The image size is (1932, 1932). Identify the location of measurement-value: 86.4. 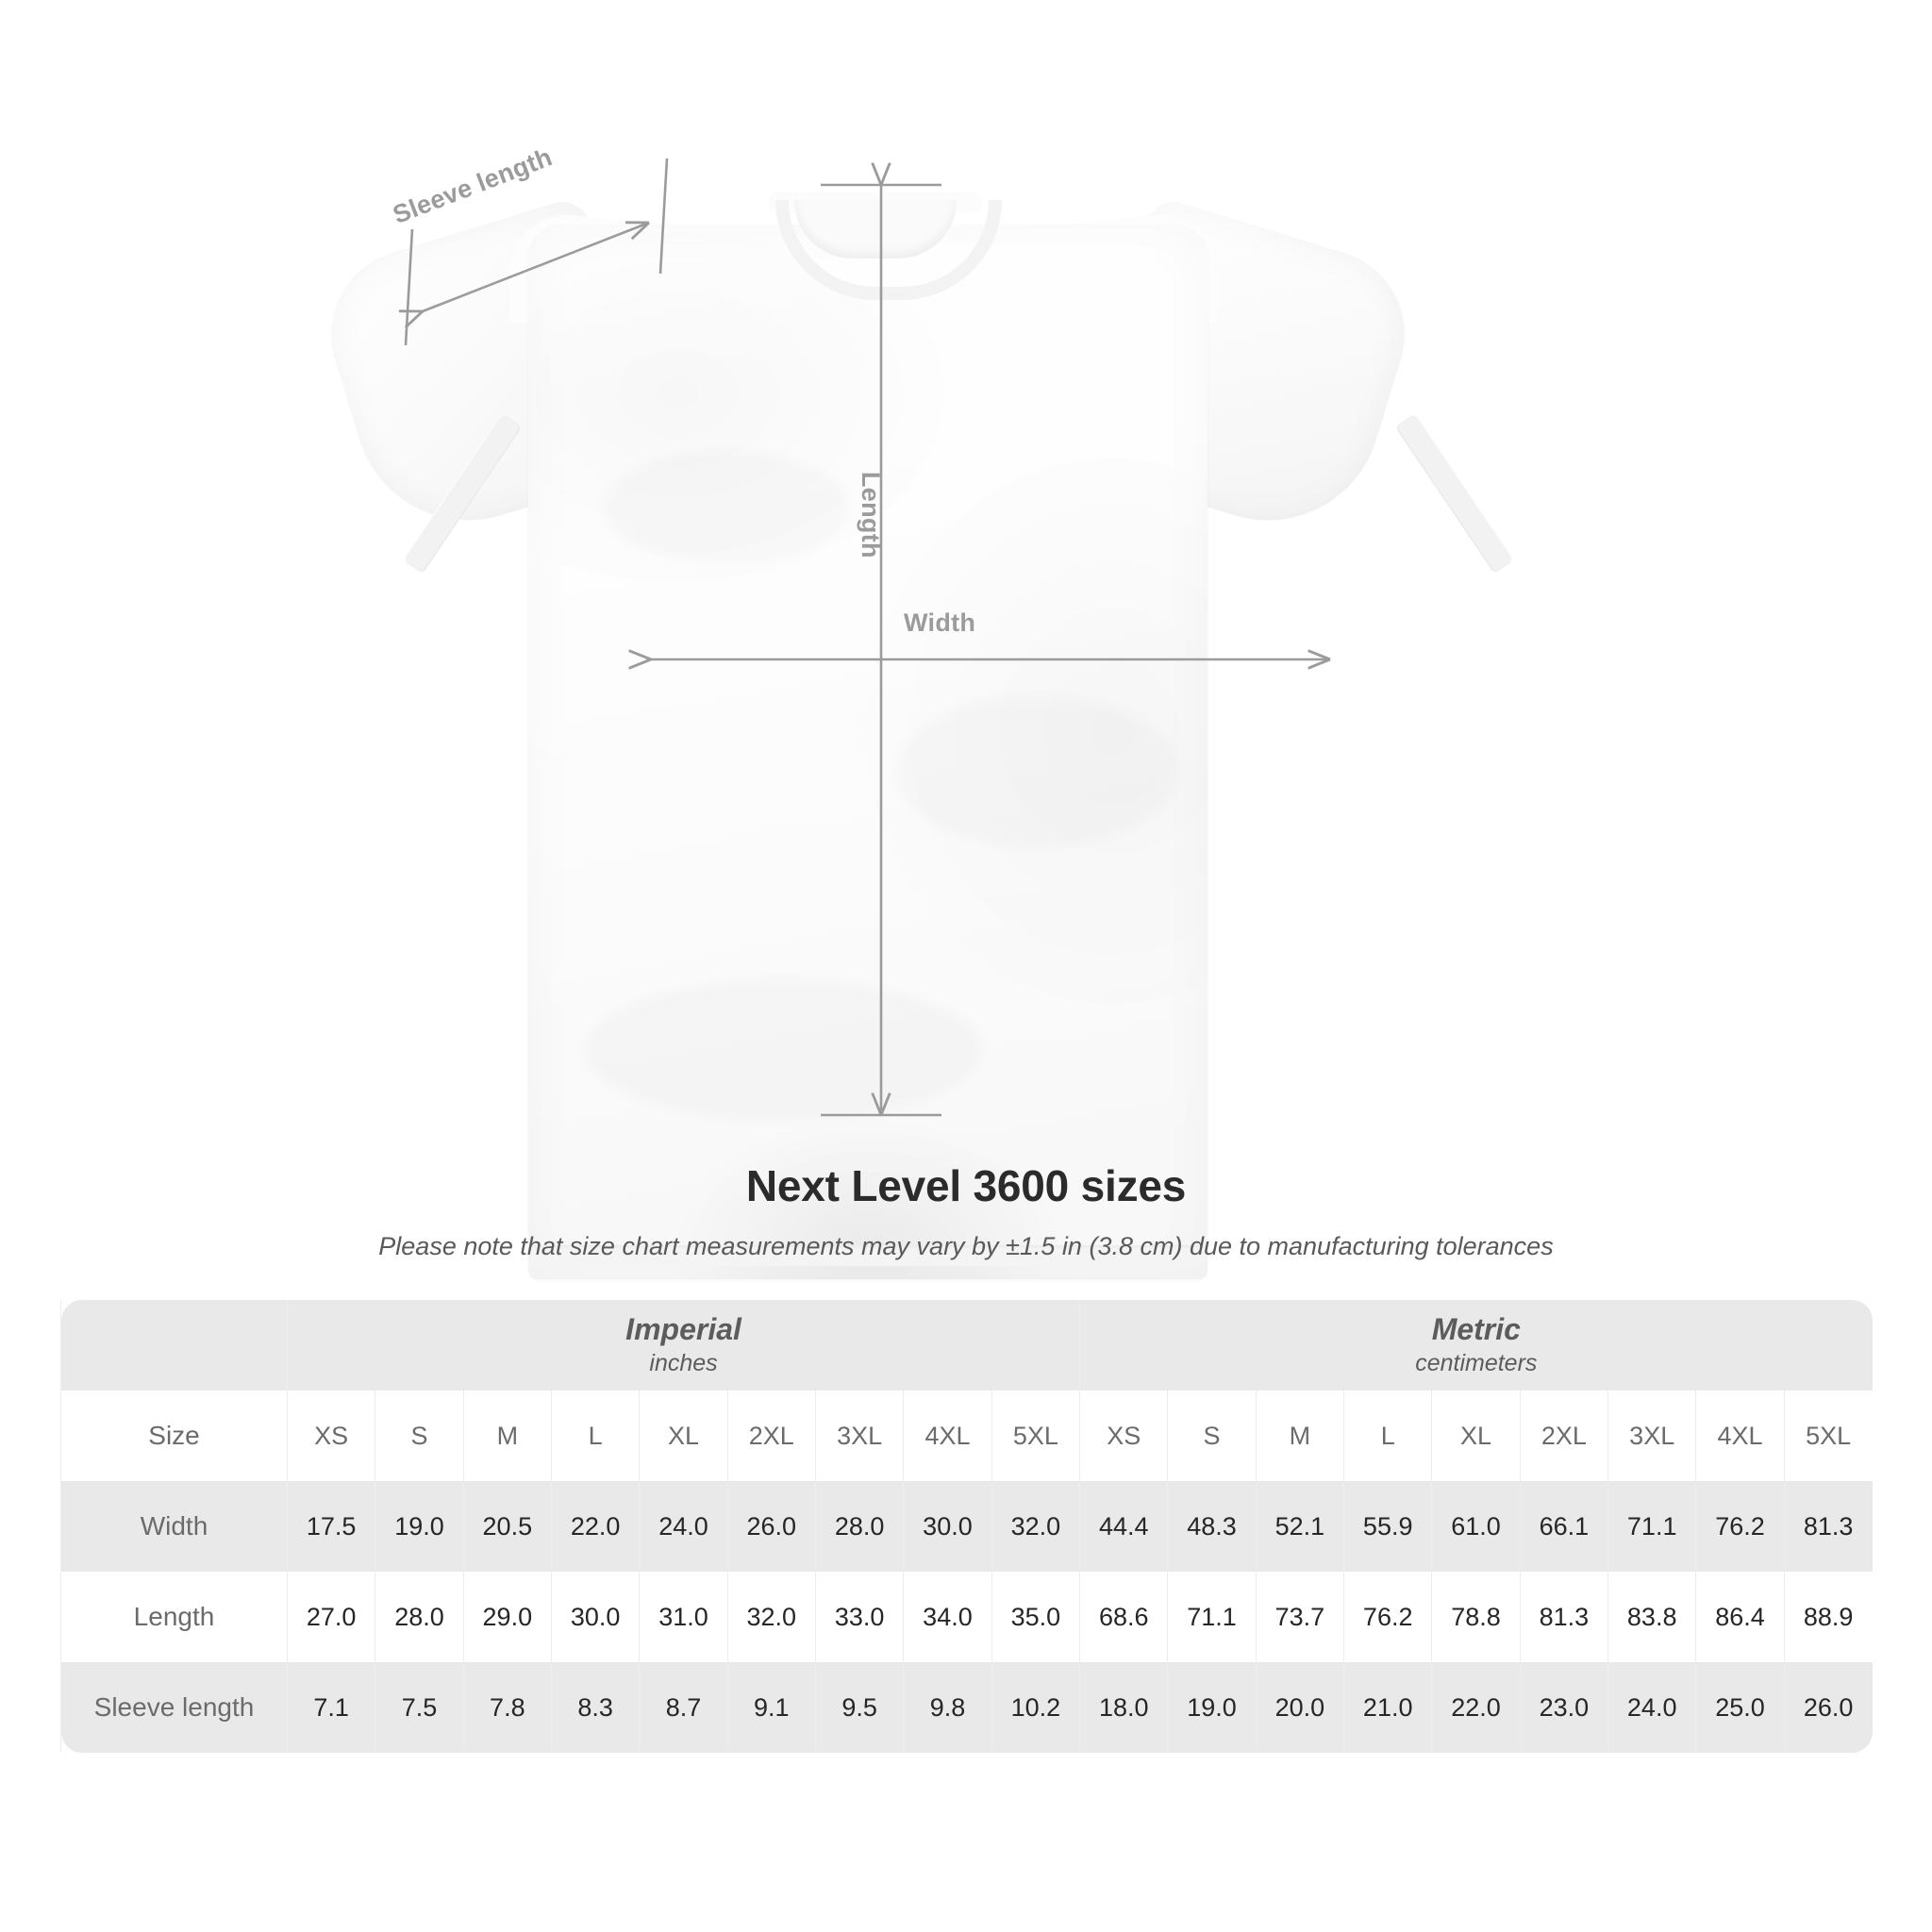
(1740, 1617).